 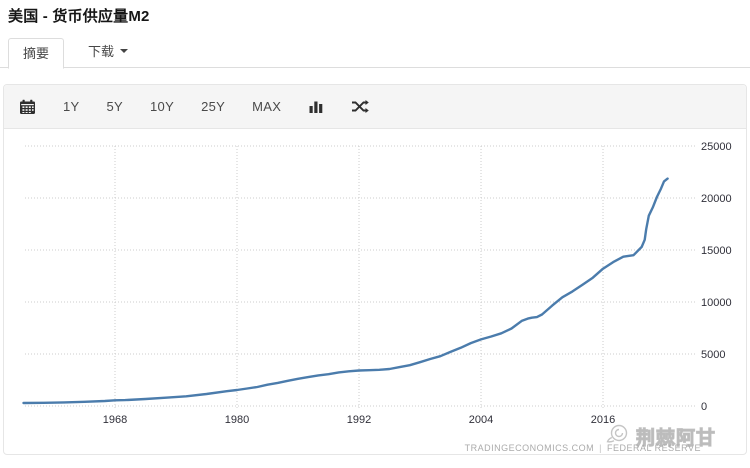 What do you see at coordinates (359, 420) in the screenshot?
I see `x-axis-tick-label: 1992` at bounding box center [359, 420].